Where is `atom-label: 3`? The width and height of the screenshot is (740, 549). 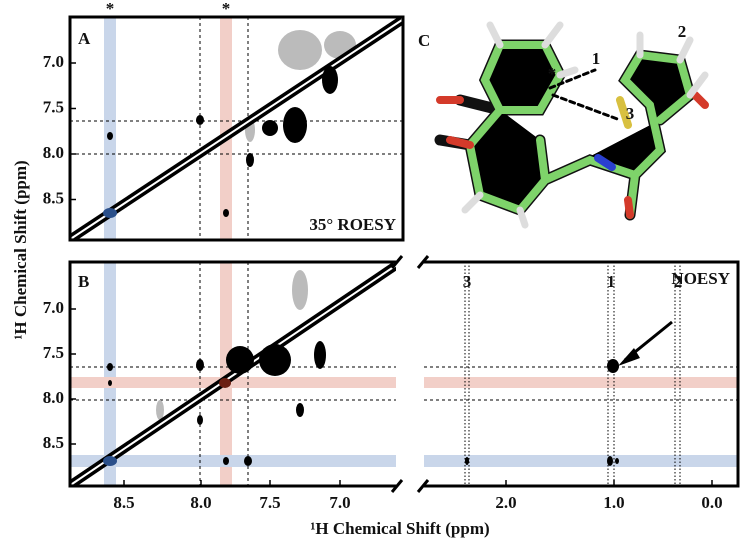
atom-label: 3 is located at coordinates (630, 113).